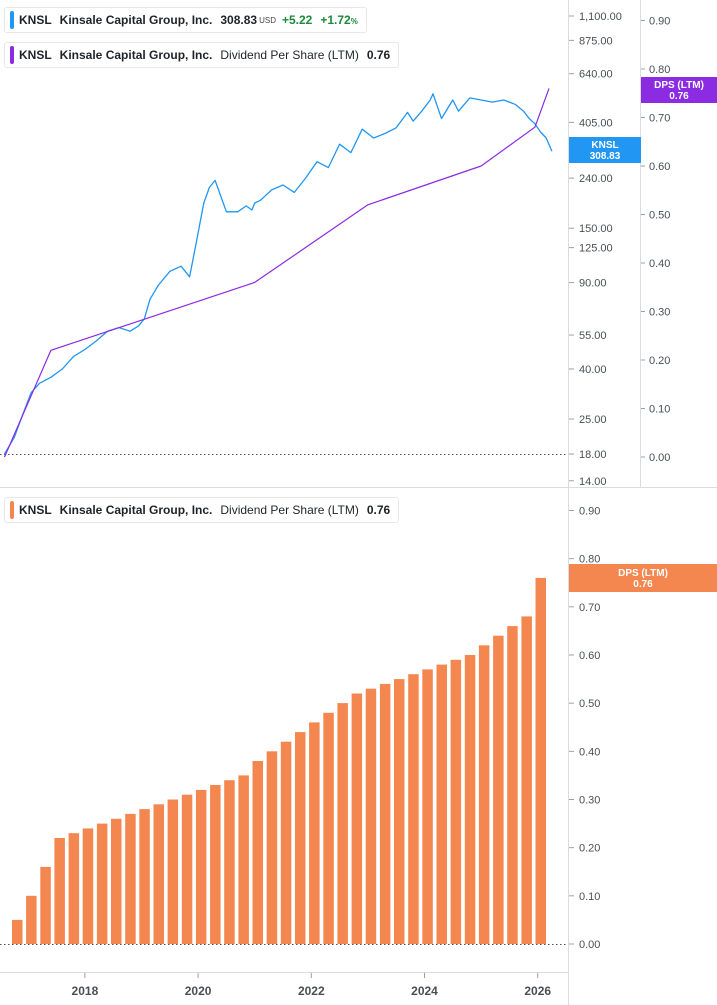 The image size is (717, 1005). I want to click on price-tick-label: 55.00, so click(593, 336).